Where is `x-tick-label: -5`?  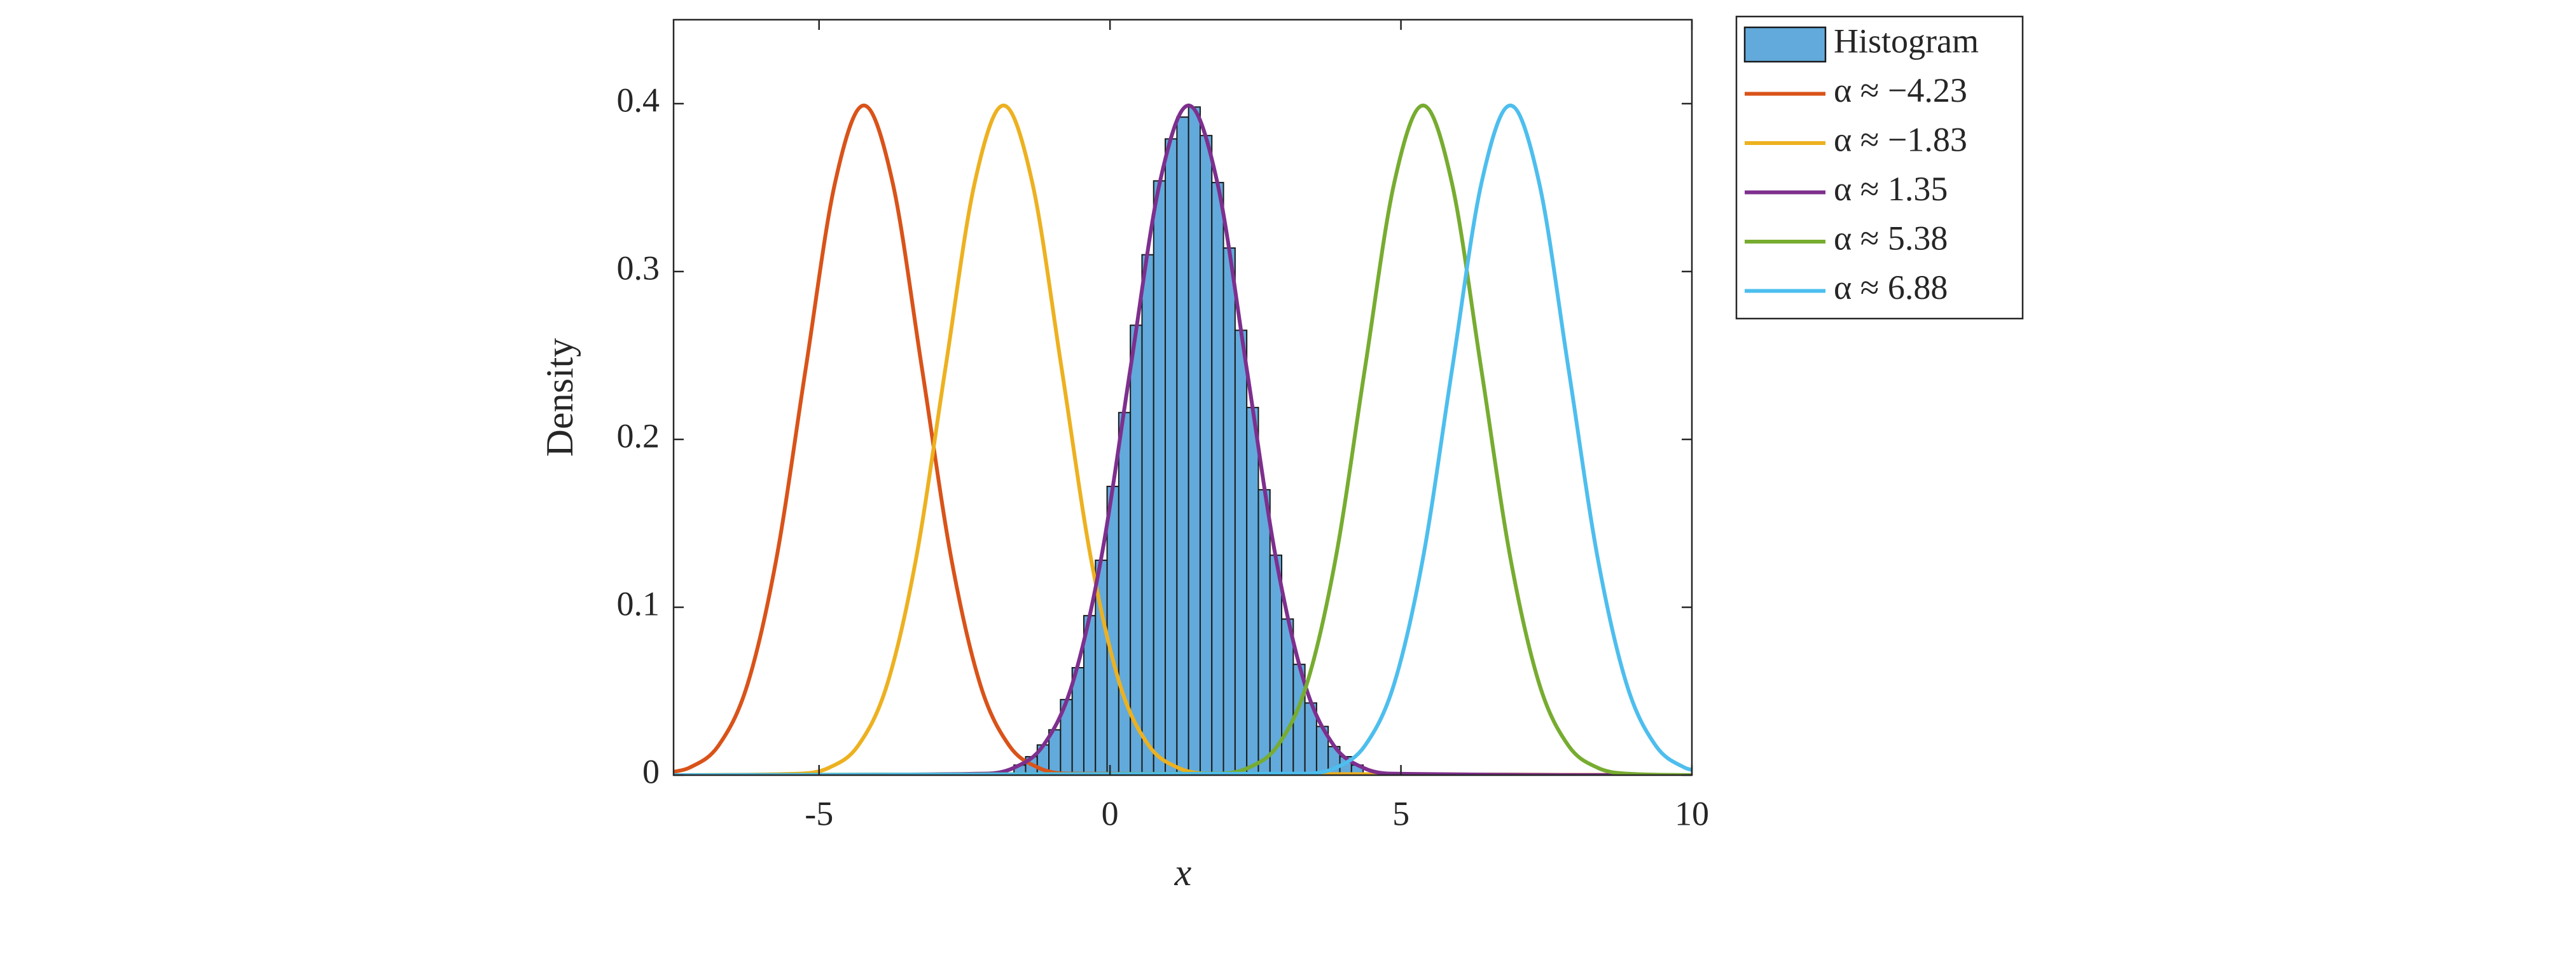
x-tick-label: -5 is located at coordinates (819, 813).